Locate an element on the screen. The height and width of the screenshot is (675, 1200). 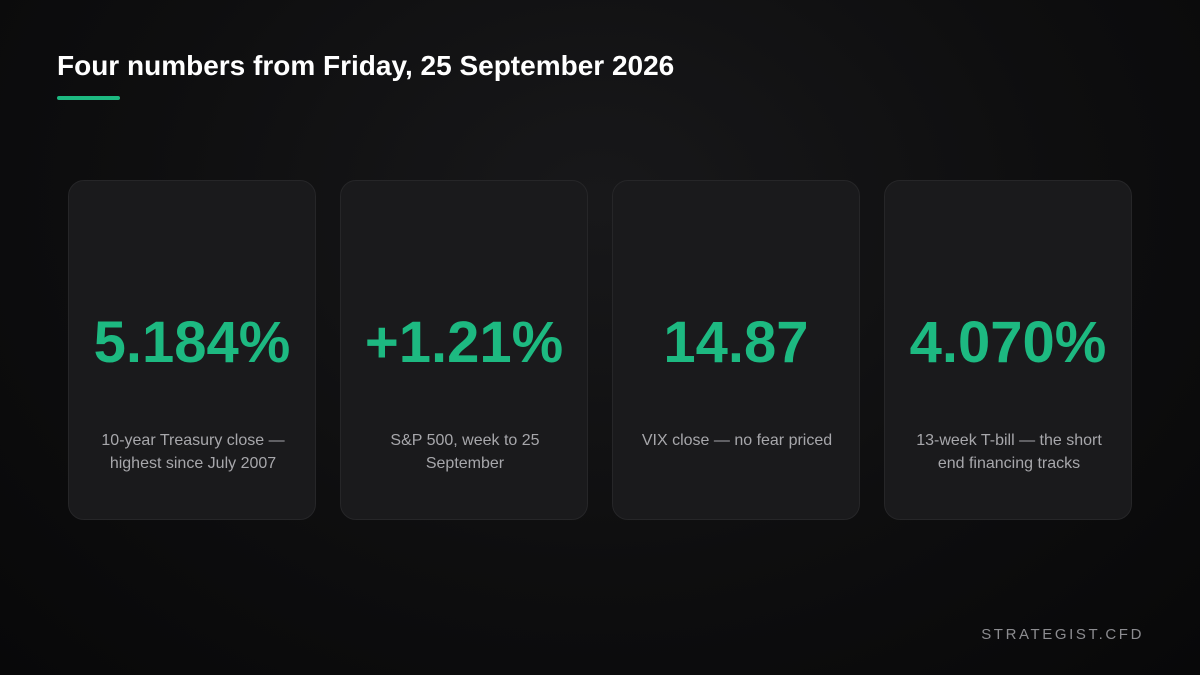
stat-card-vix: 14.87 VIX close — no fear priced is located at coordinates (736, 350).